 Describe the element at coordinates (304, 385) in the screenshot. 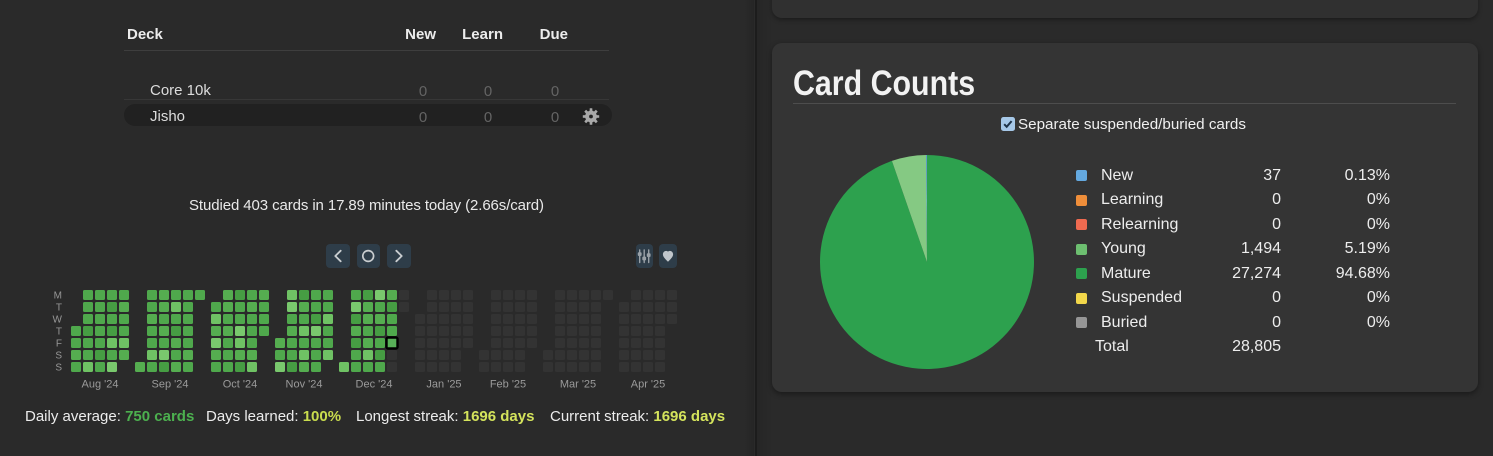

I see `svg-text: Nov '24` at that location.